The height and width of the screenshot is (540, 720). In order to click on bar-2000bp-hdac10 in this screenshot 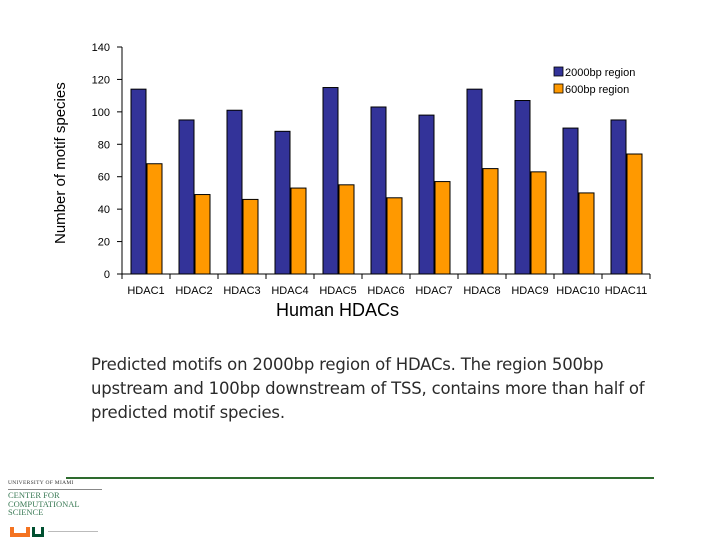, I will do `click(570, 201)`.